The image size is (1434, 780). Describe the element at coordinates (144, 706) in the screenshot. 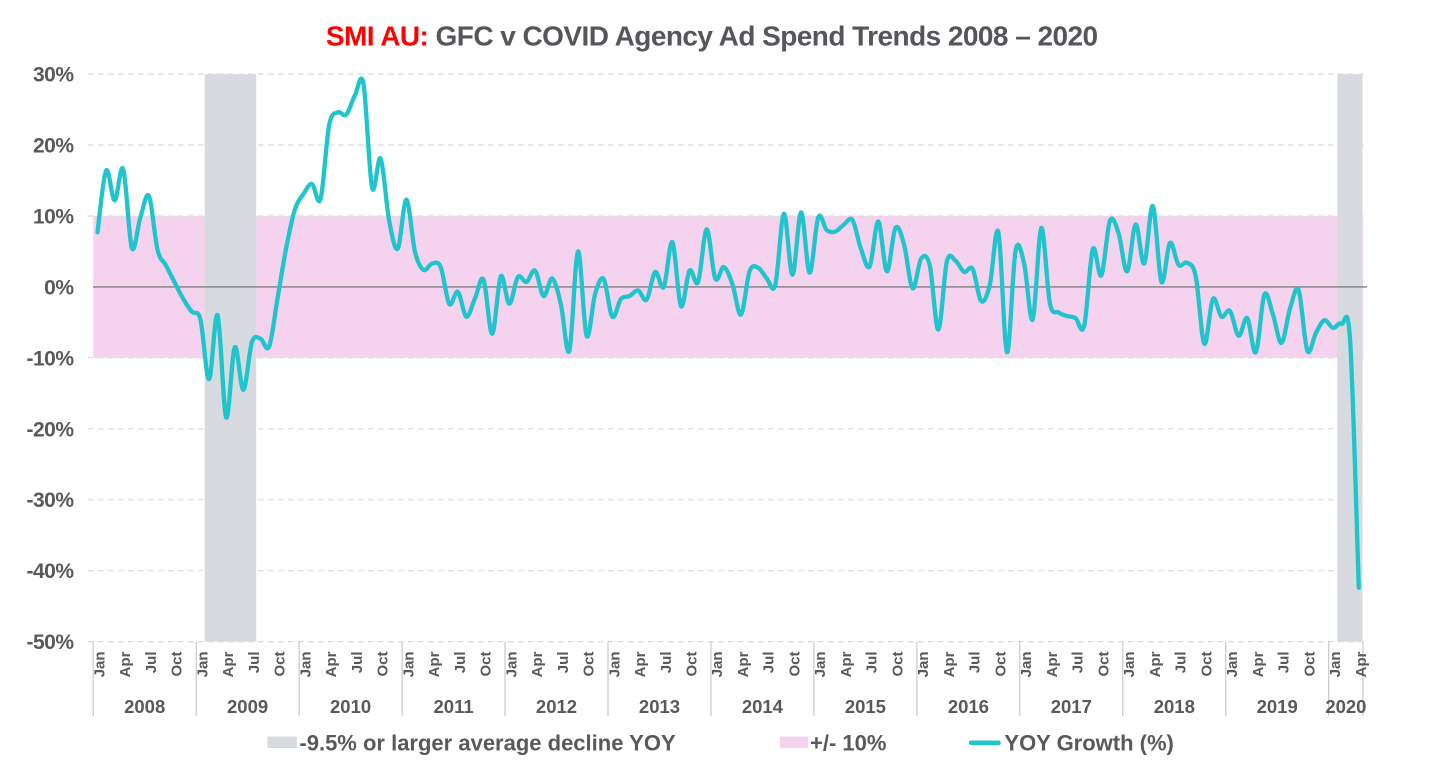

I see `svg-text: 2008` at that location.